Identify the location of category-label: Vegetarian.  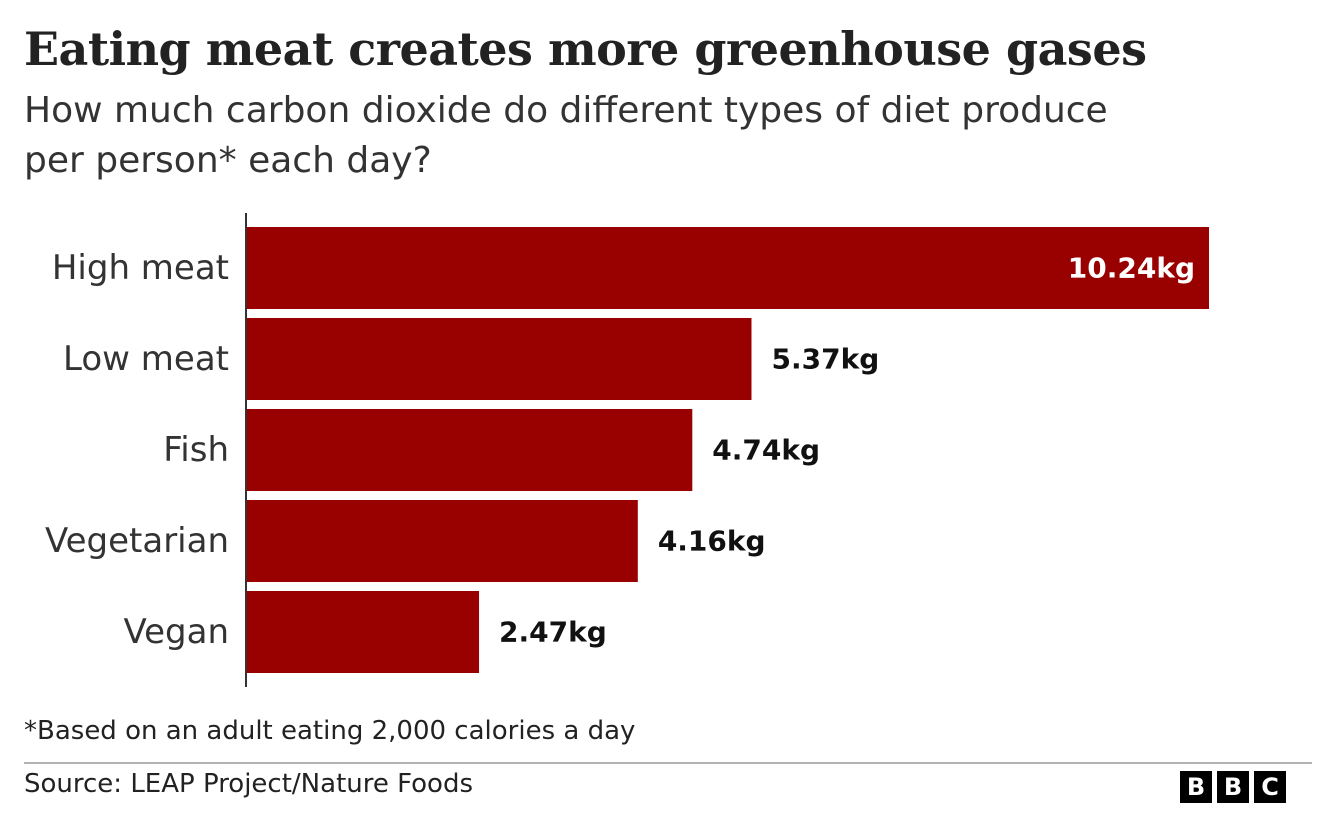
(137, 541).